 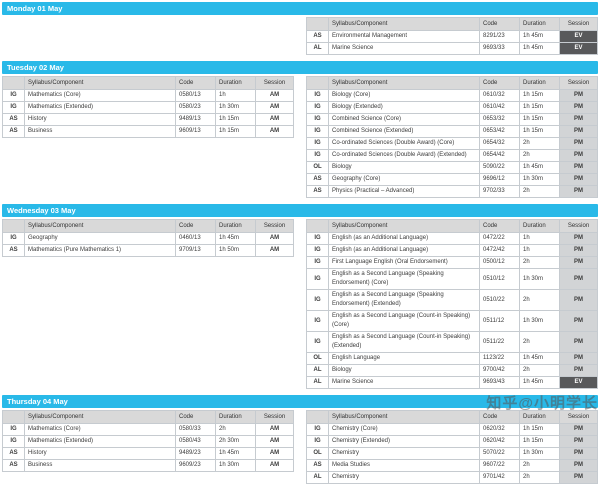 I want to click on syllabus-cell: Biology (Extended), so click(x=404, y=107).